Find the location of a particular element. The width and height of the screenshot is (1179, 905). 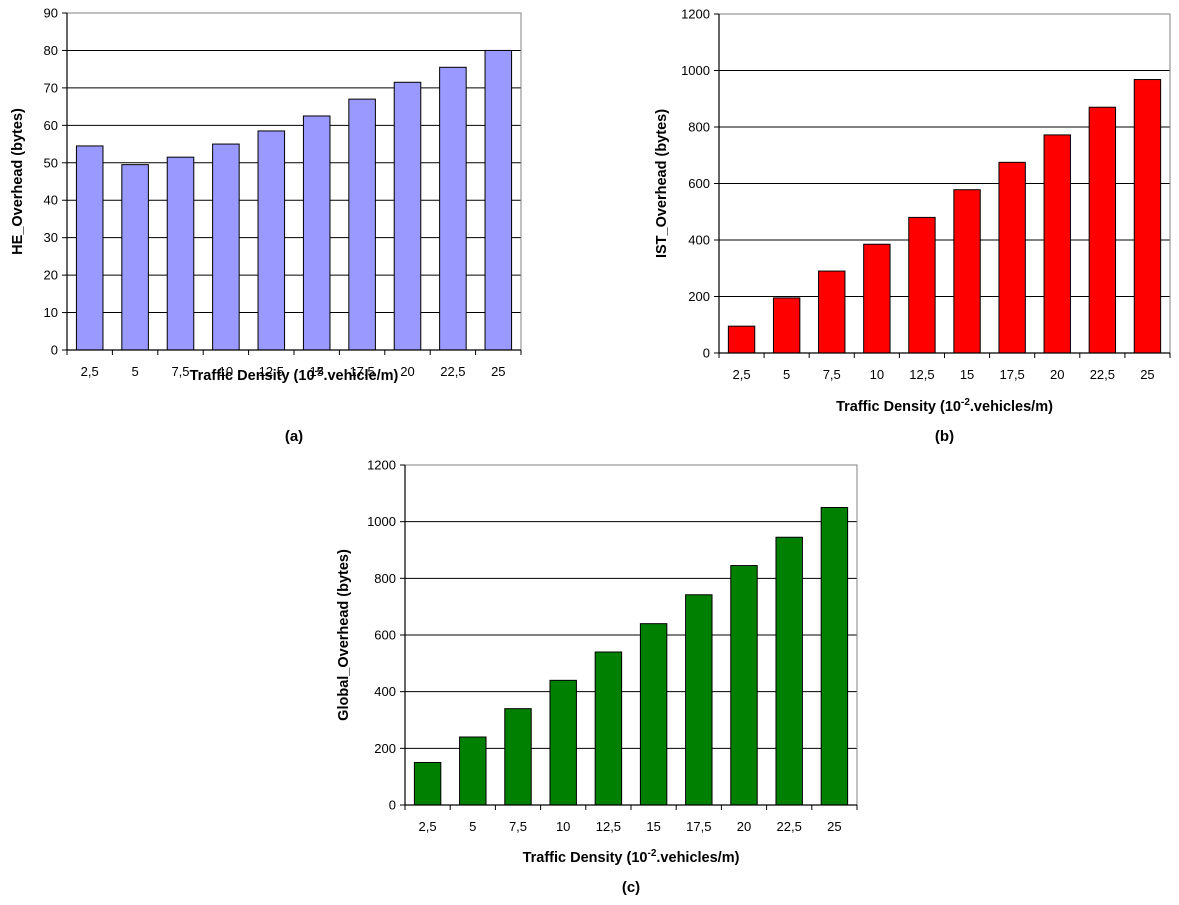

y-tick-label: 10 is located at coordinates (51, 312).